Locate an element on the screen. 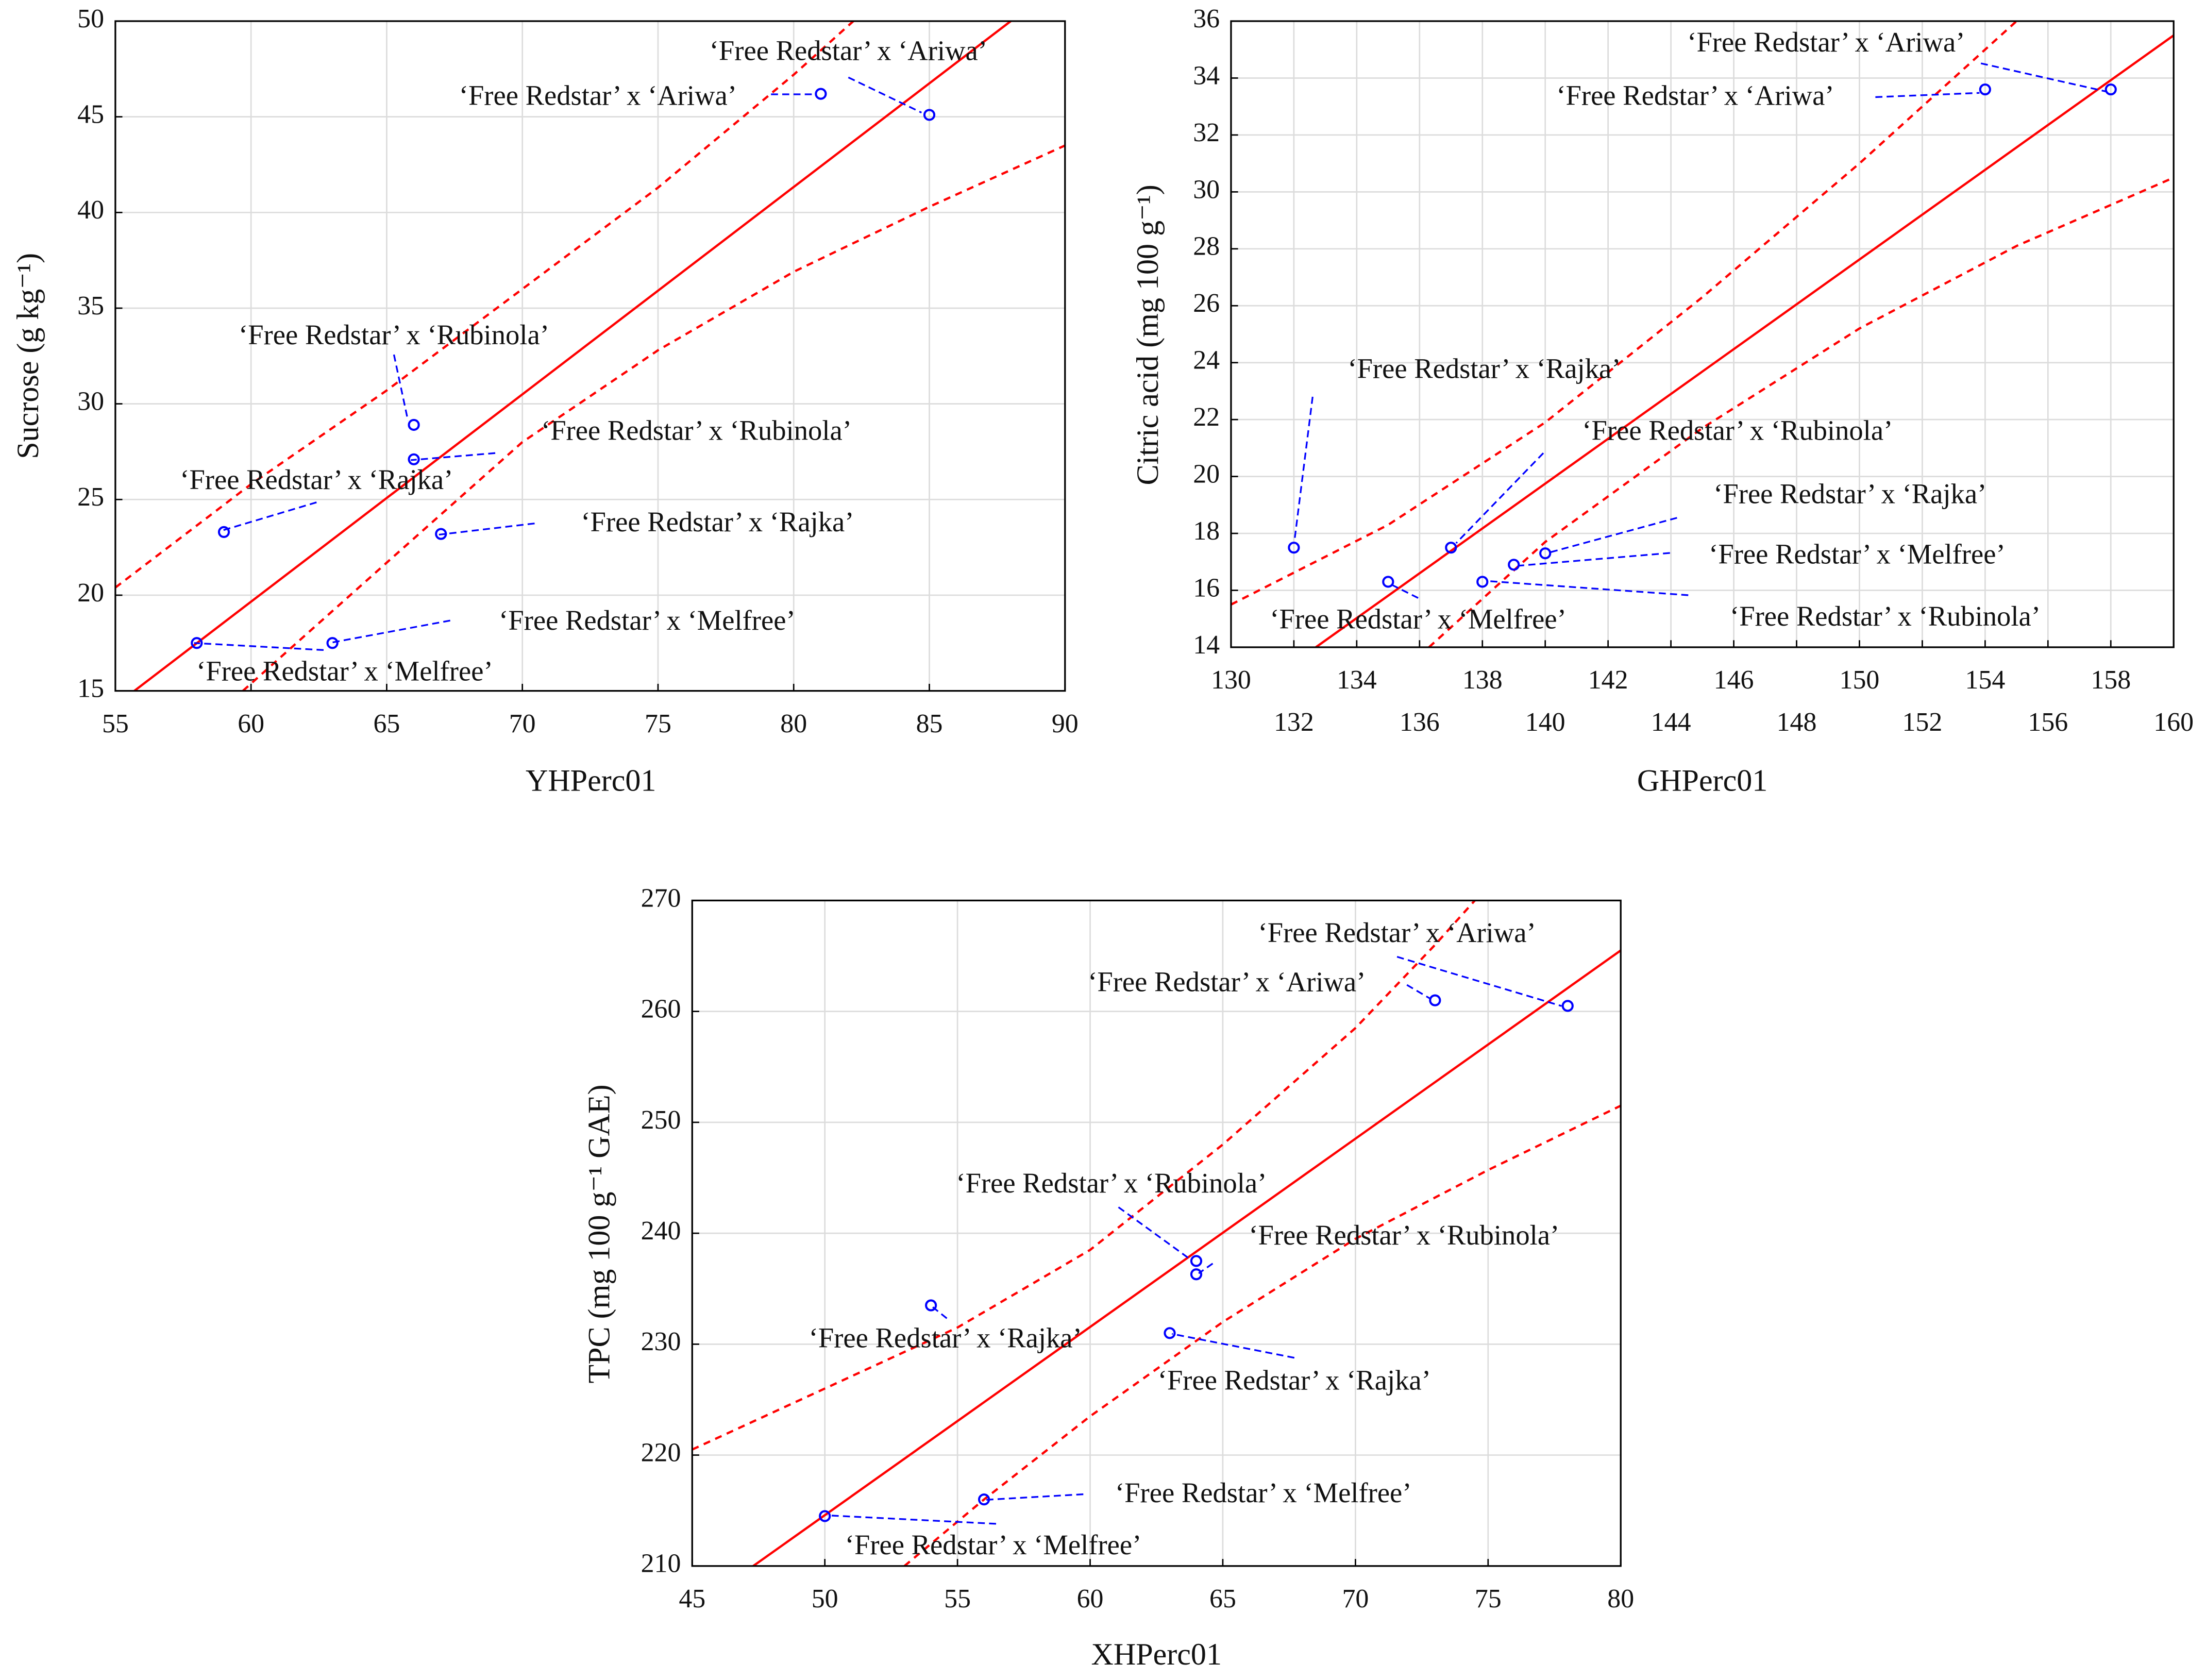  x-tick-label: 134 is located at coordinates (1357, 680).